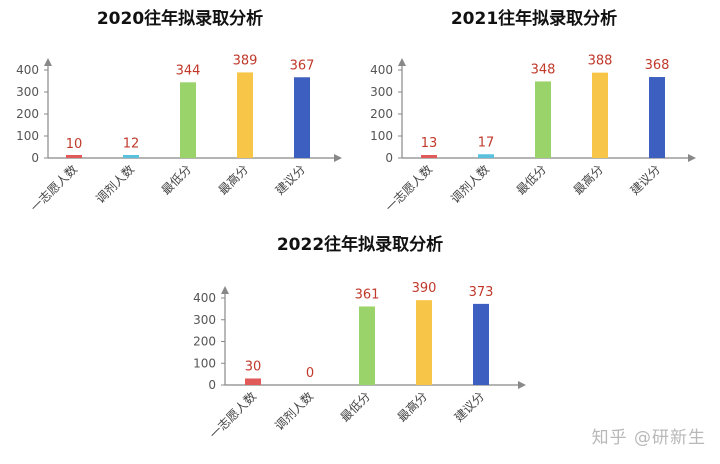 This screenshot has width=720, height=464. Describe the element at coordinates (245, 60) in the screenshot. I see `data-label: 389` at that location.